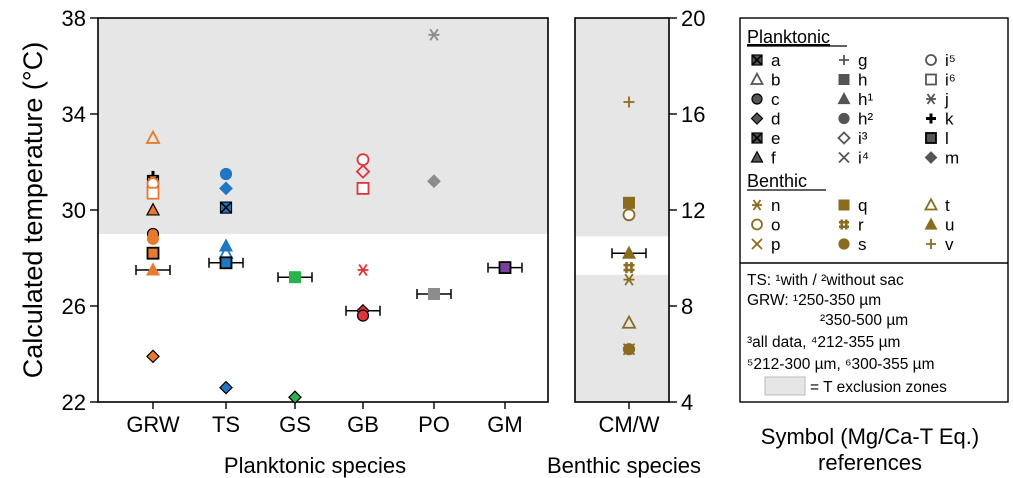 Image resolution: width=1013 pixels, height=478 pixels. Describe the element at coordinates (434, 424) in the screenshot. I see `x-tick-label: PO` at that location.